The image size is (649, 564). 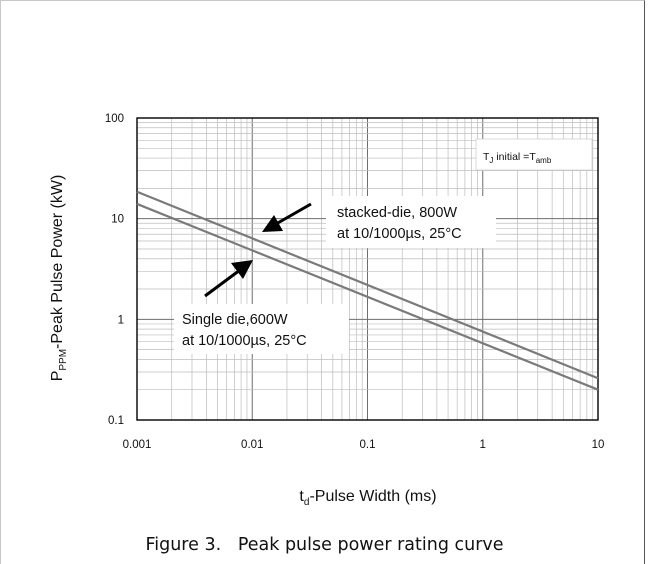 I want to click on x-tick-label: 10, so click(x=598, y=445).